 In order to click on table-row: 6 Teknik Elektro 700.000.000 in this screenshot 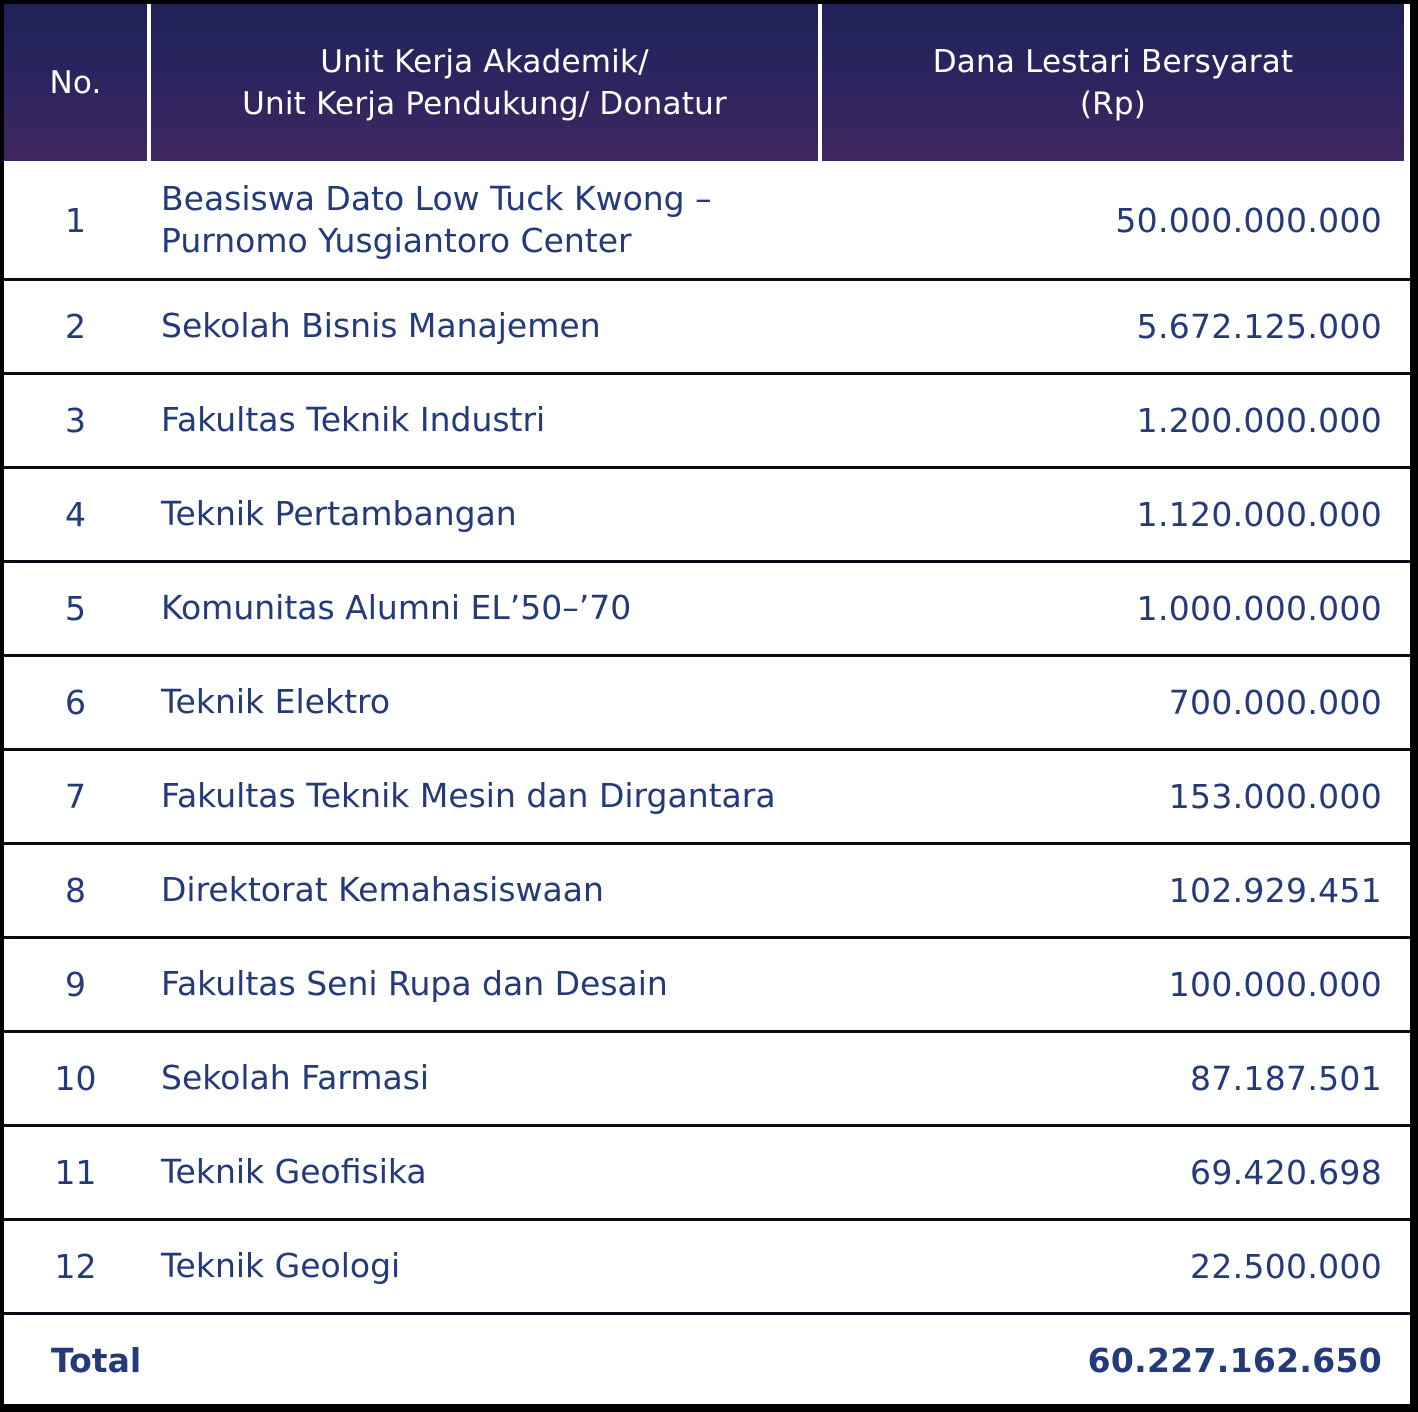, I will do `click(707, 704)`.